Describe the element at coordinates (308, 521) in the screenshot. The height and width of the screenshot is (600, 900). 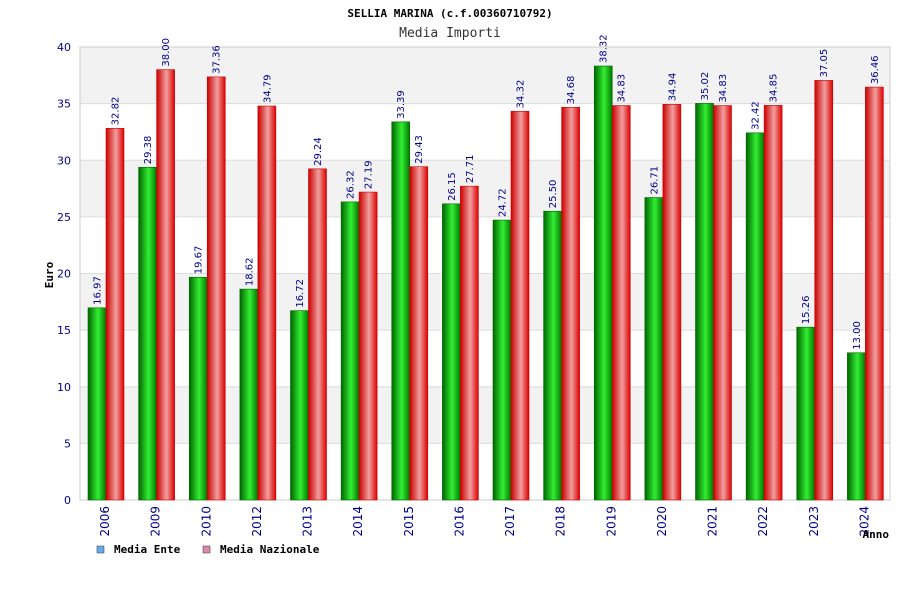
I see `x-tick-label-2013: 2013` at that location.